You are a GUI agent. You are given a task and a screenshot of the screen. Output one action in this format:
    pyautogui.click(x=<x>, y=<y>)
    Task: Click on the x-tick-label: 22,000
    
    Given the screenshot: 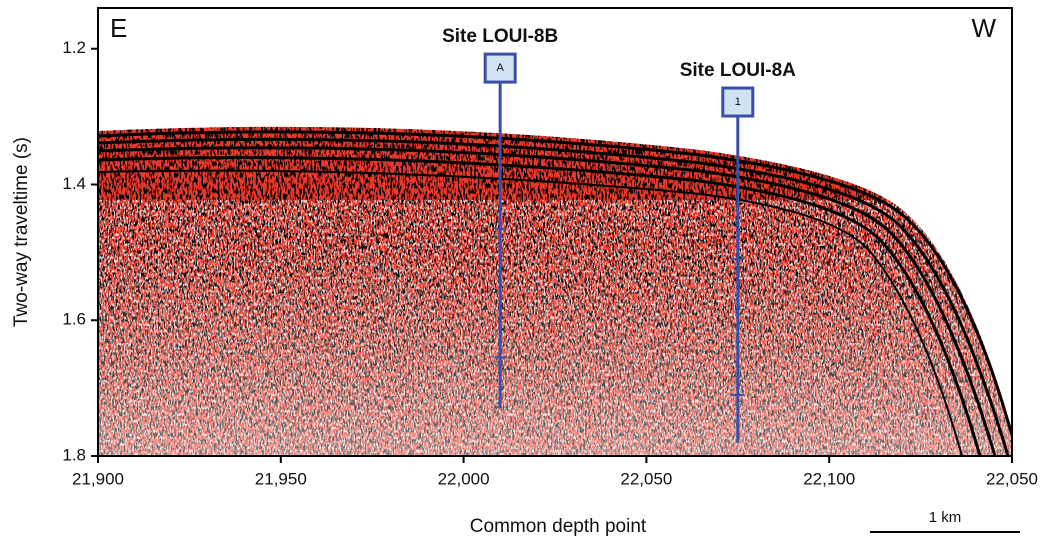 What is the action you would take?
    pyautogui.click(x=464, y=478)
    